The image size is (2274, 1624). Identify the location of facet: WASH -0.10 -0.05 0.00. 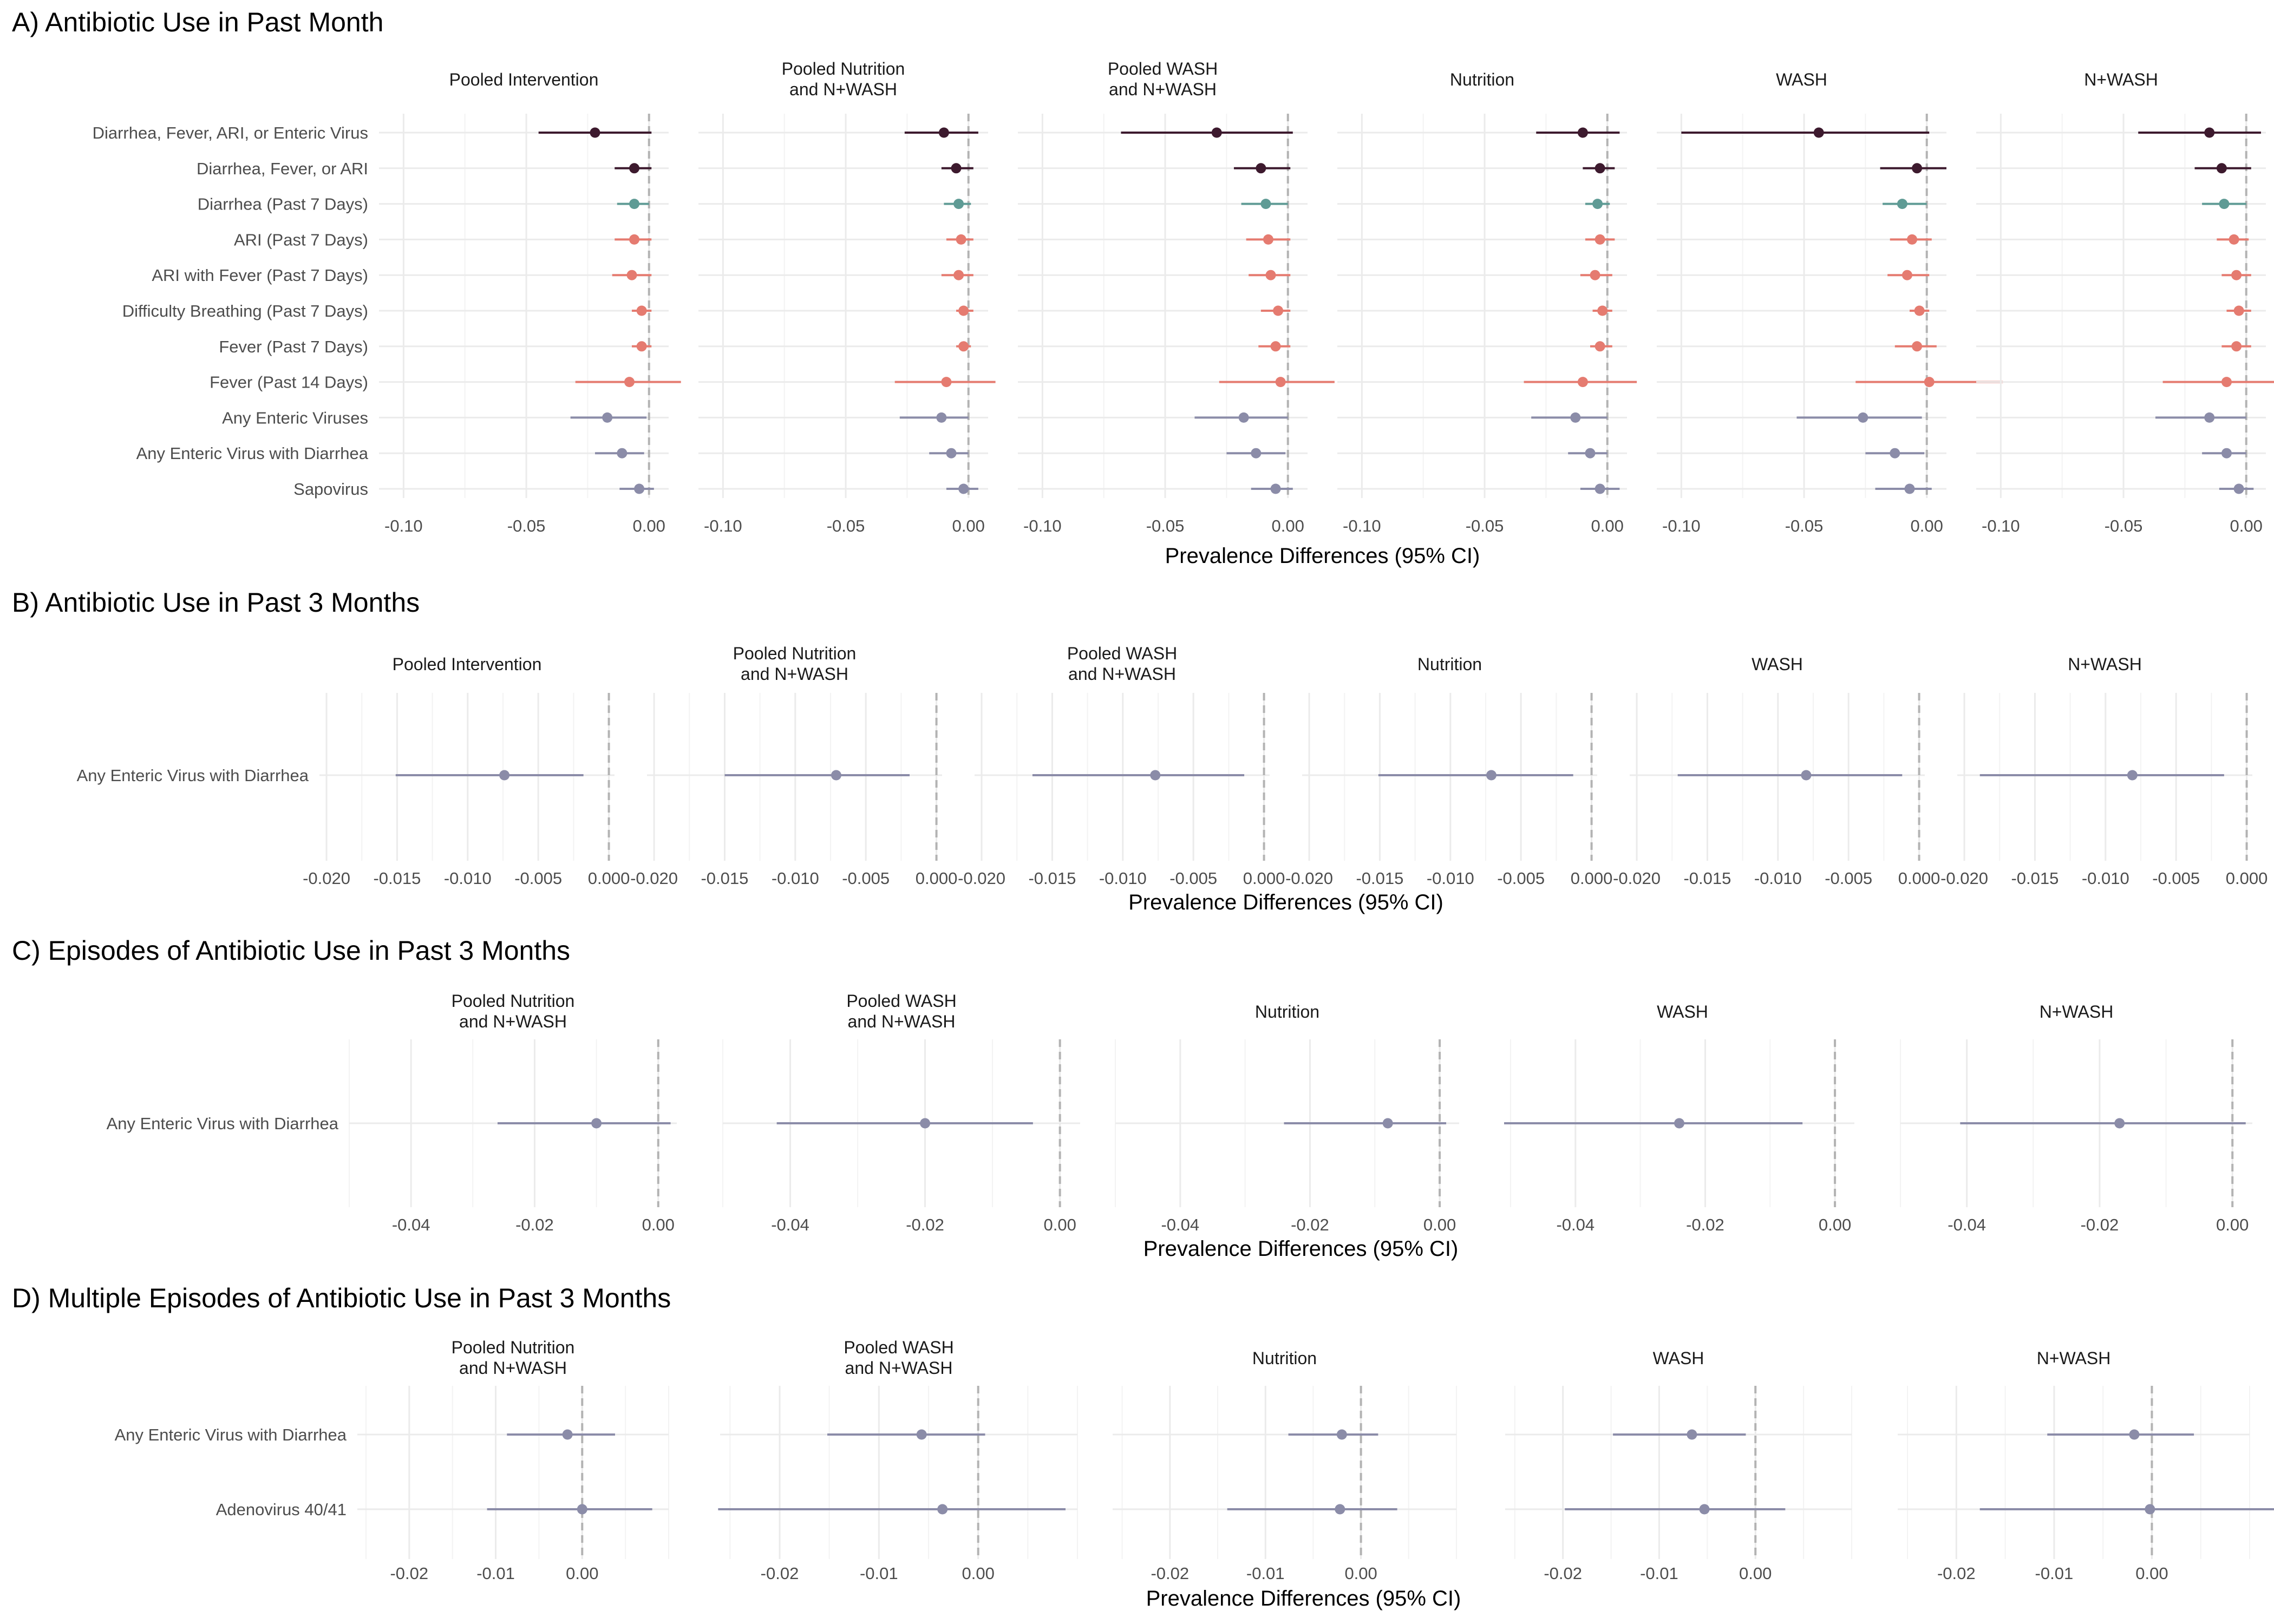
(1830, 302).